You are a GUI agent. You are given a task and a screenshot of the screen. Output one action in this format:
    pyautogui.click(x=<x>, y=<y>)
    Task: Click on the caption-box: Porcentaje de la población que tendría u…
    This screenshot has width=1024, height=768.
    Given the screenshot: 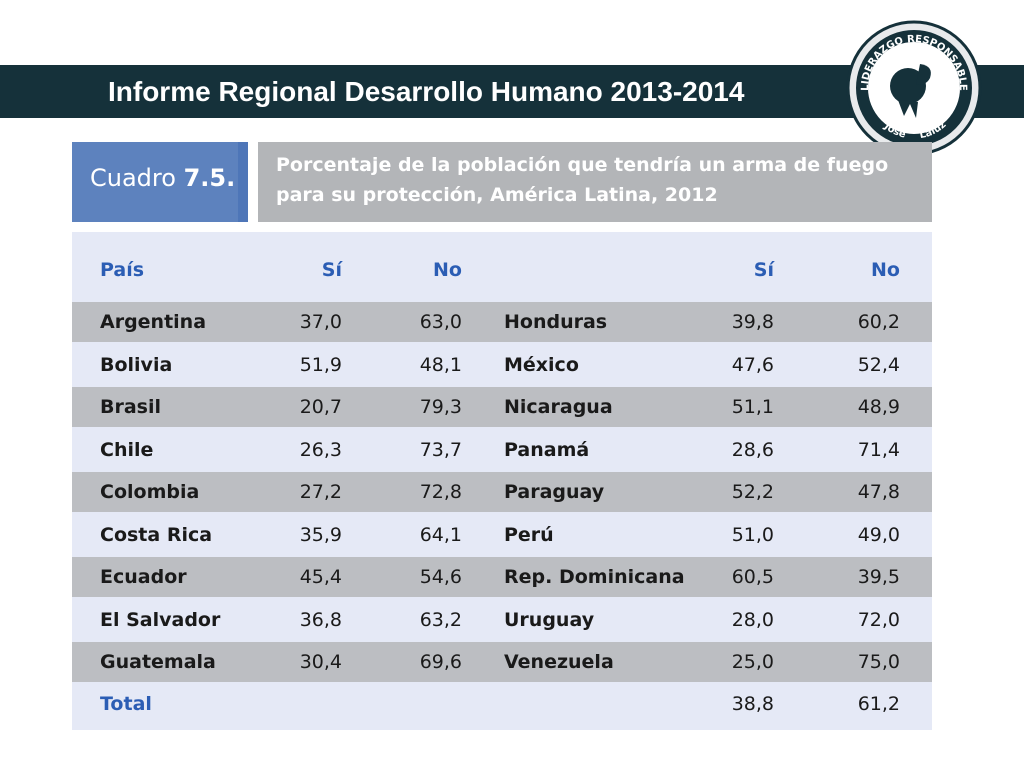 What is the action you would take?
    pyautogui.click(x=595, y=182)
    